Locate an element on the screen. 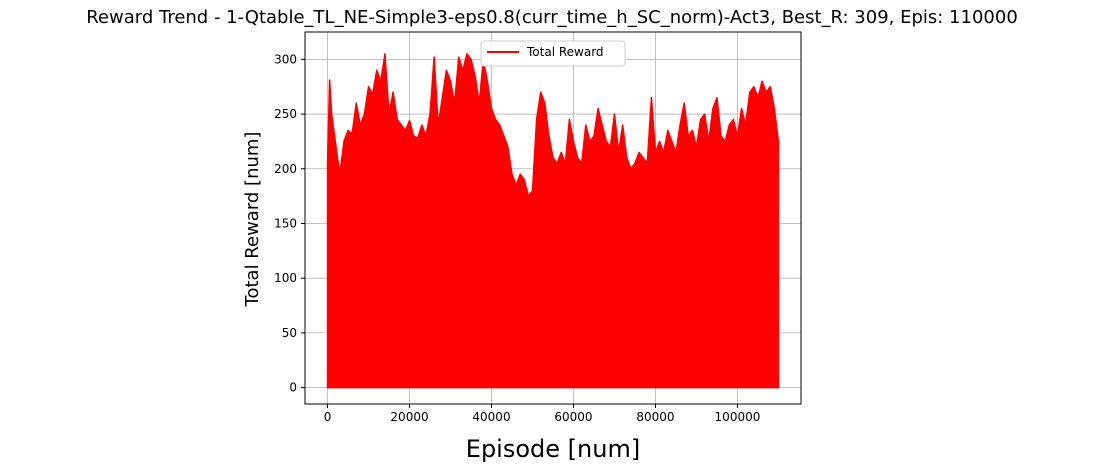 This screenshot has width=1105, height=471. y-tick-label: 200 is located at coordinates (285, 169).